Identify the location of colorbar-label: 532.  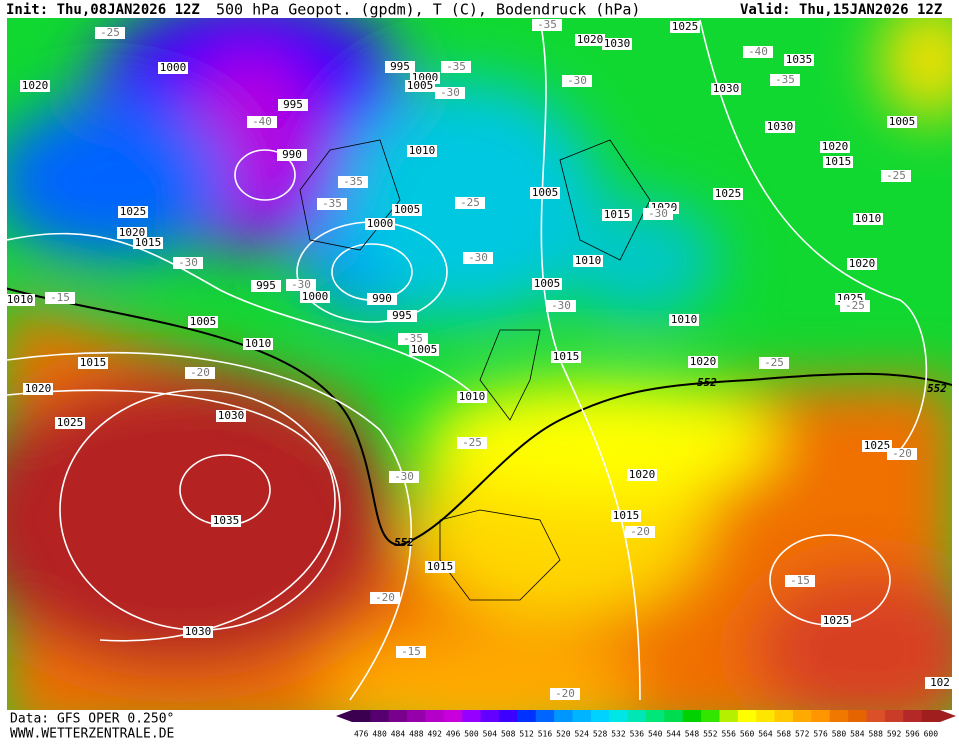
(618, 734).